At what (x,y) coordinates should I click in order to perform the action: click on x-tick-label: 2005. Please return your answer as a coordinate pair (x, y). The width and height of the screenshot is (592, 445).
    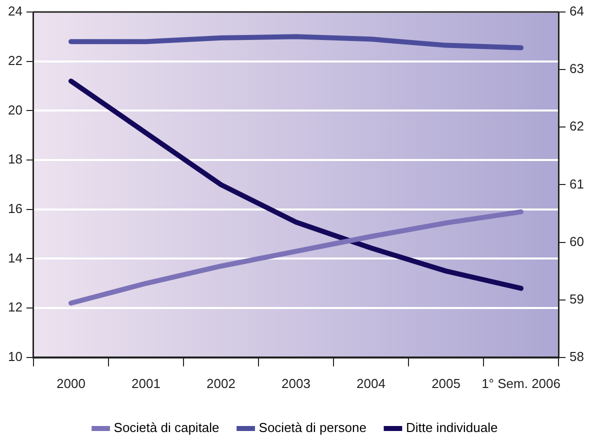
    Looking at the image, I should click on (446, 383).